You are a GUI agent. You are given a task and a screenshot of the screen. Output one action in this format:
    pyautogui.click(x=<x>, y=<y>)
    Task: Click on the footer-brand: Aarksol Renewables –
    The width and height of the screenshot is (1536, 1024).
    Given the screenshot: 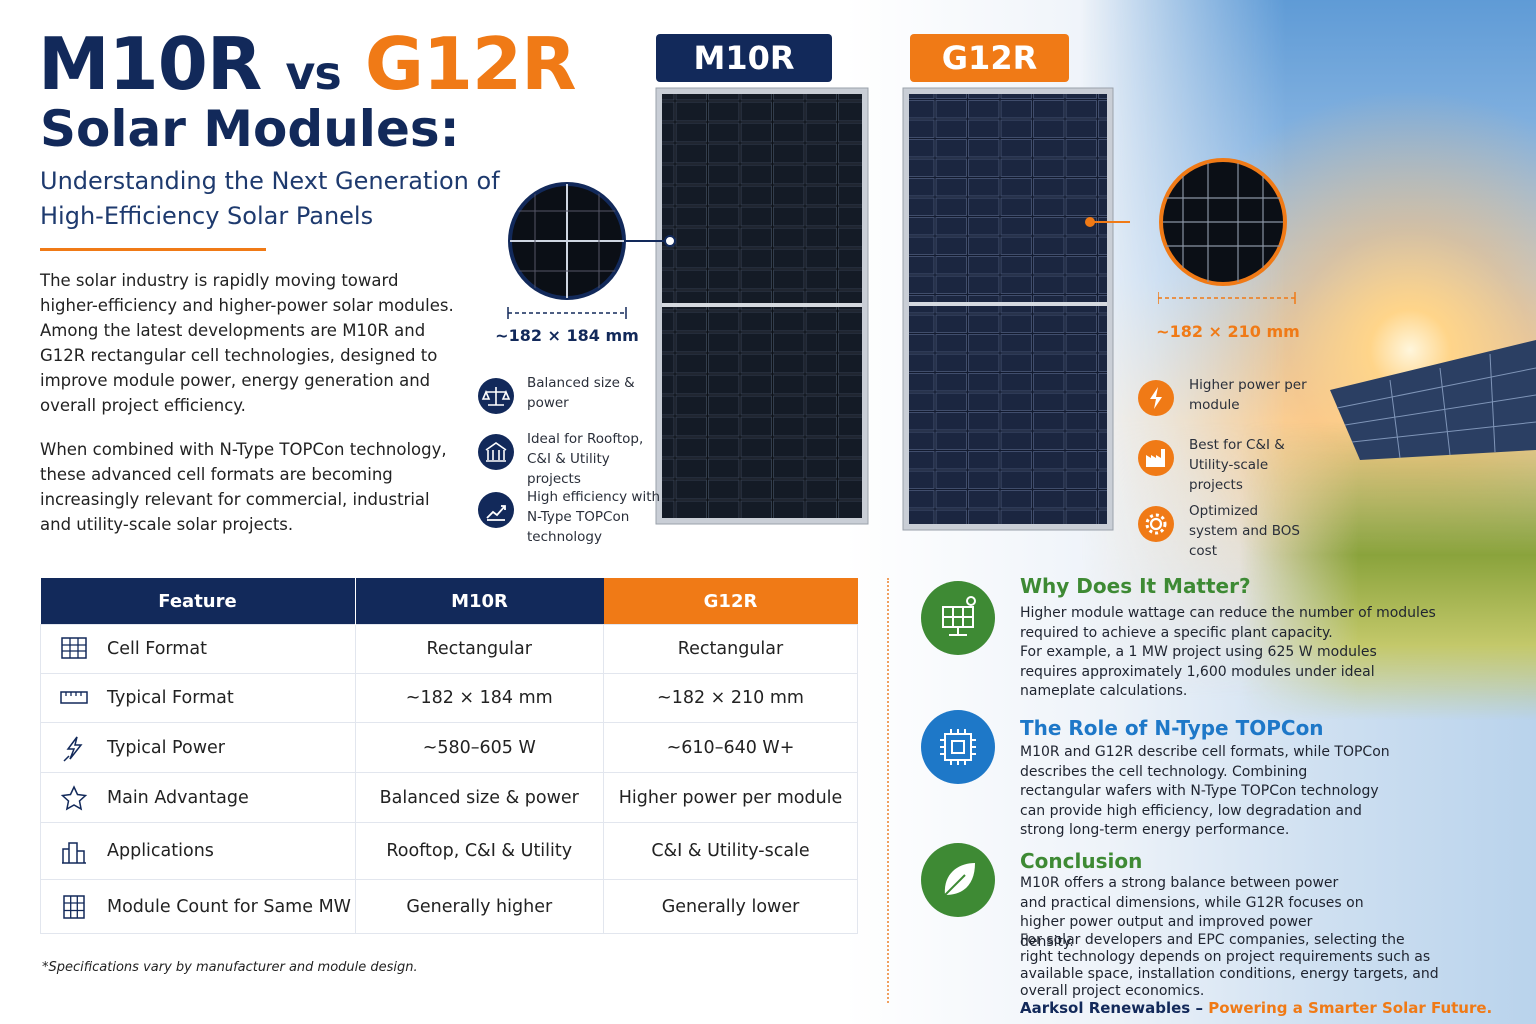 What is the action you would take?
    pyautogui.click(x=1111, y=1008)
    